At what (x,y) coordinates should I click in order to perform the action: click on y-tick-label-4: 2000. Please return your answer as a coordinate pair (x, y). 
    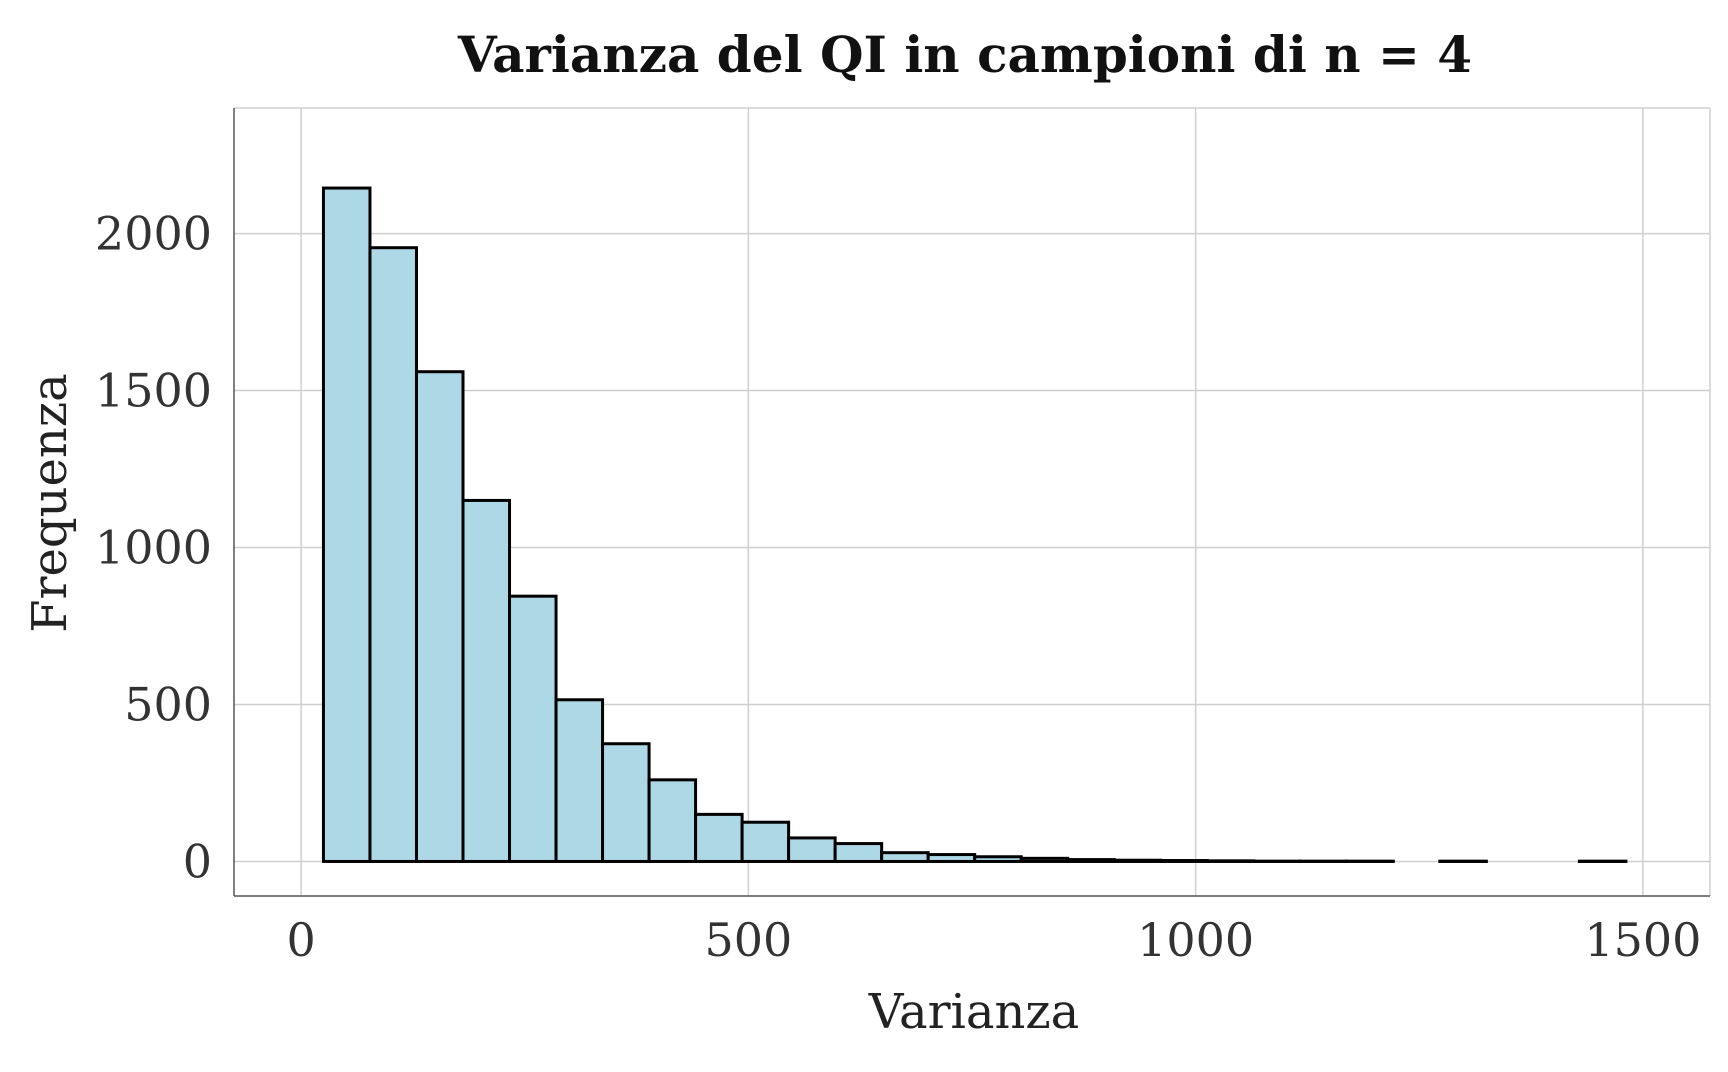
    Looking at the image, I should click on (153, 234).